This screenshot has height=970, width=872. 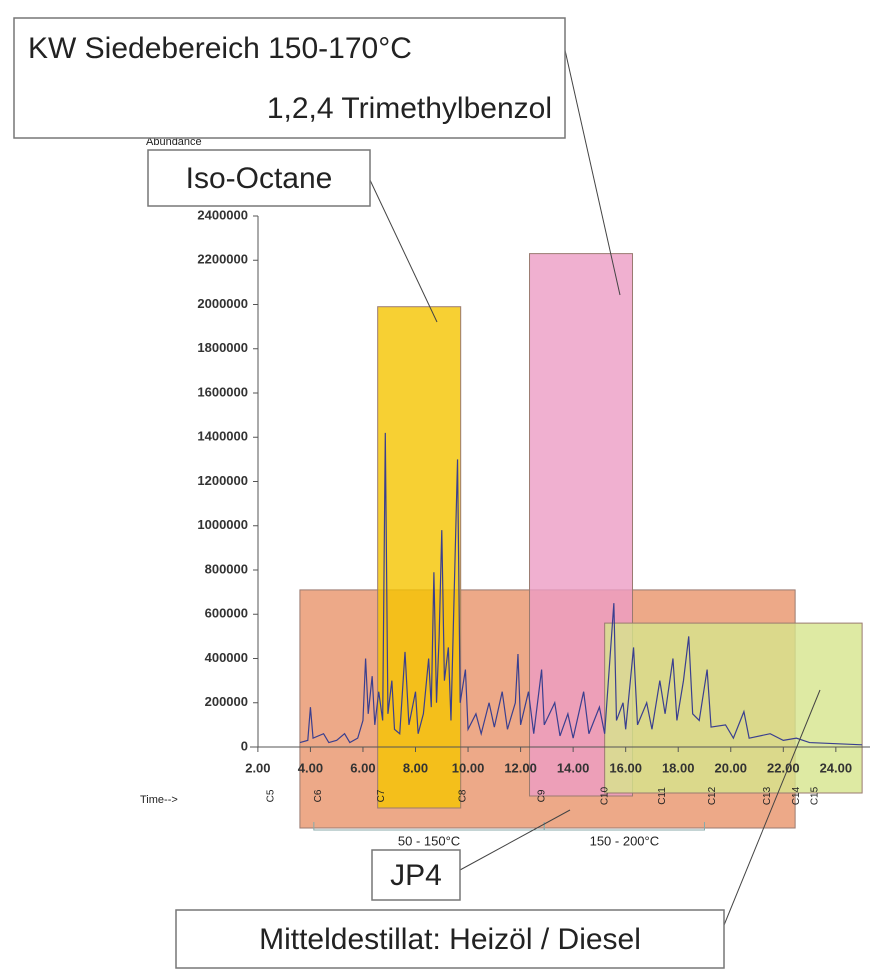 What do you see at coordinates (222, 303) in the screenshot?
I see `y-tick-label: 2000000` at bounding box center [222, 303].